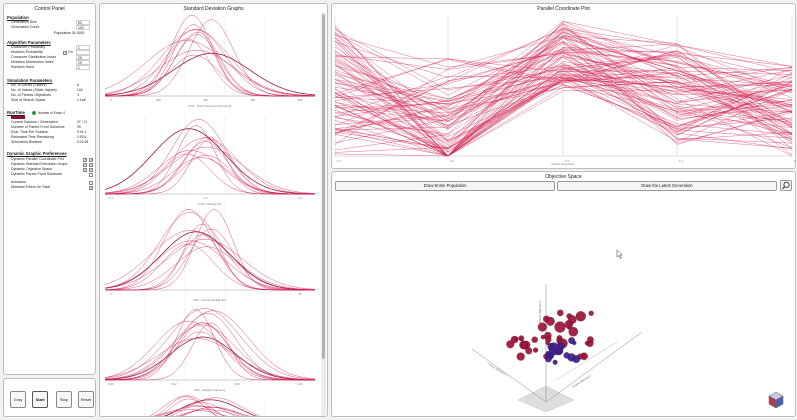  I want to click on objective-axis-x-label: Fitness Objective 1, so click(497, 369).